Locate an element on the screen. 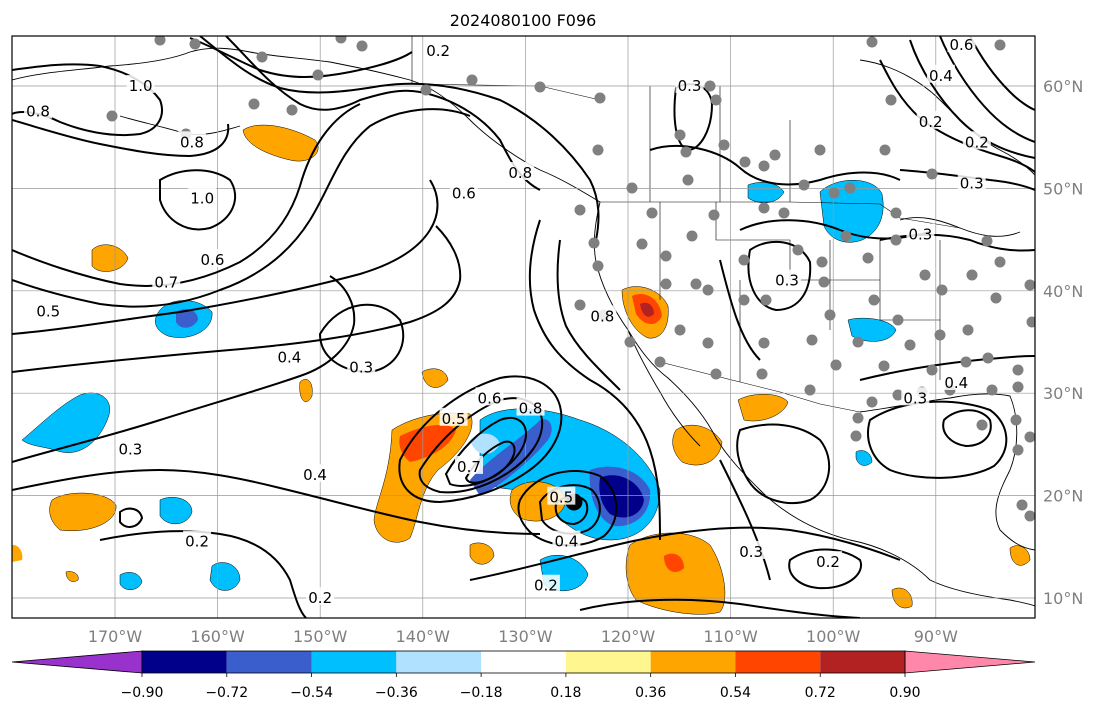  colorbar-tick-label: 0.18 is located at coordinates (565, 693).